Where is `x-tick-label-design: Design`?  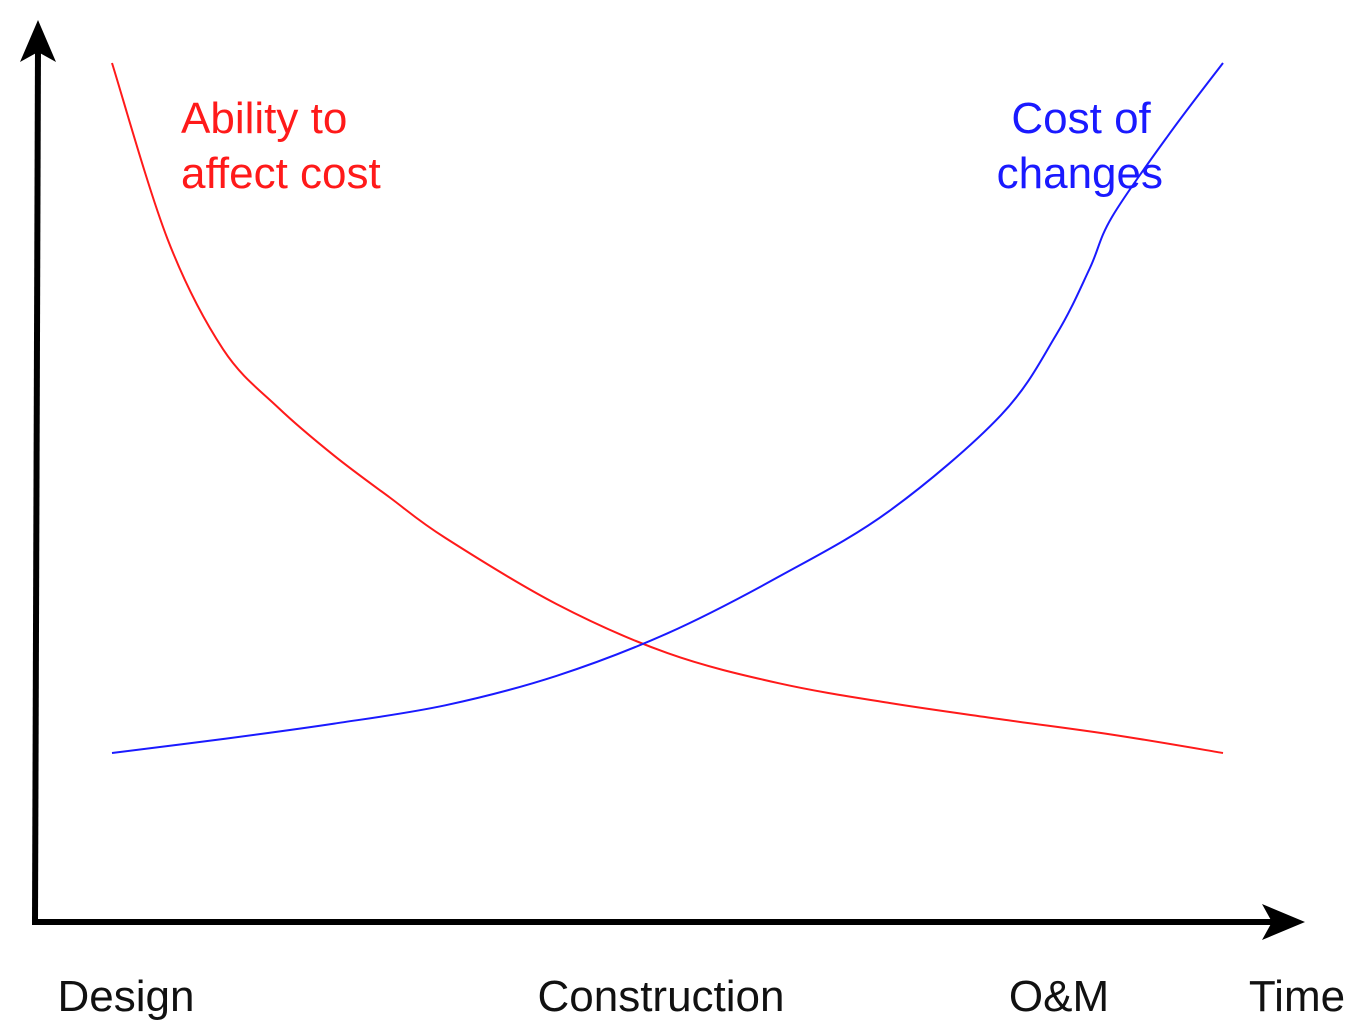 x-tick-label-design: Design is located at coordinates (126, 996).